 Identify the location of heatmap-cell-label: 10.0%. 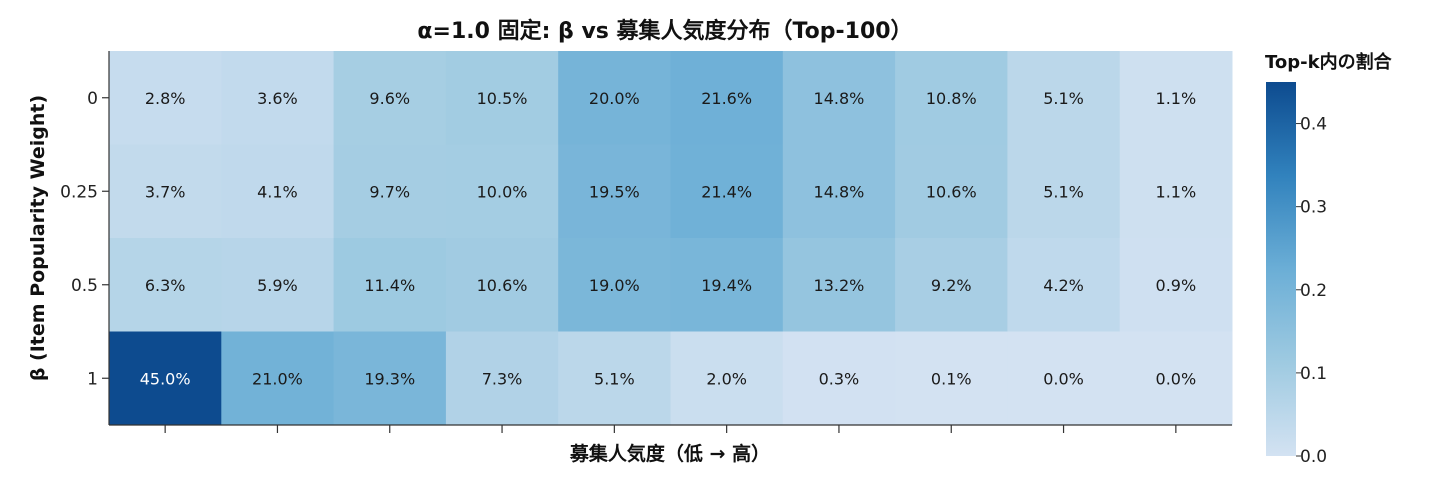
(502, 191).